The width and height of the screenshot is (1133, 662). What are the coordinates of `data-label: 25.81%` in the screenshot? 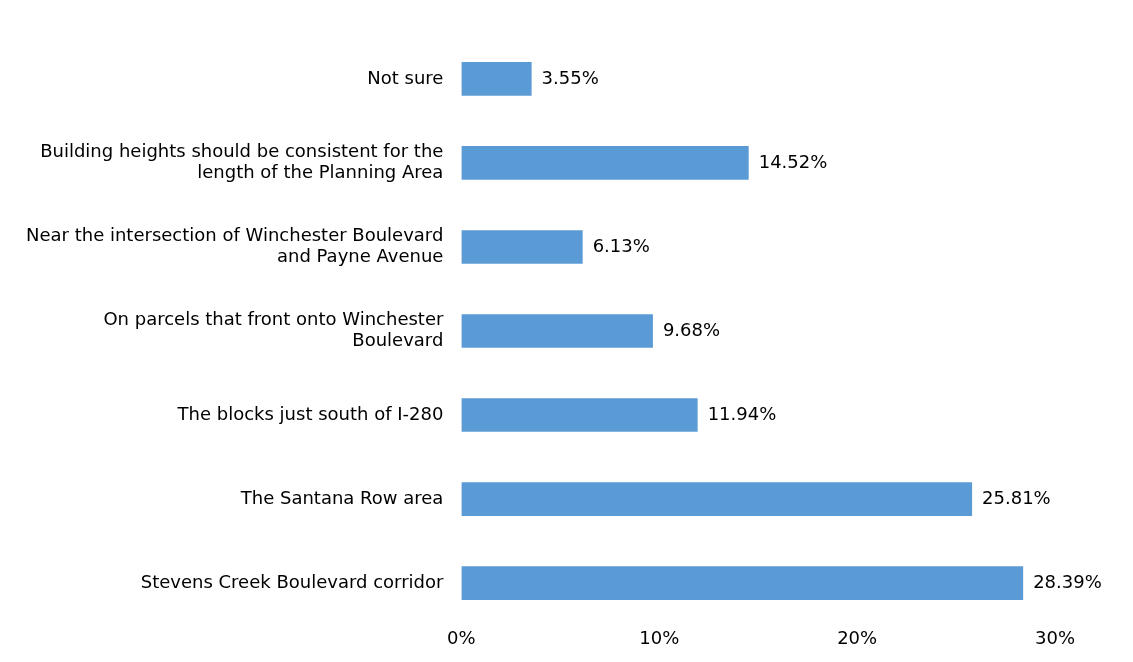 It's located at (1016, 497).